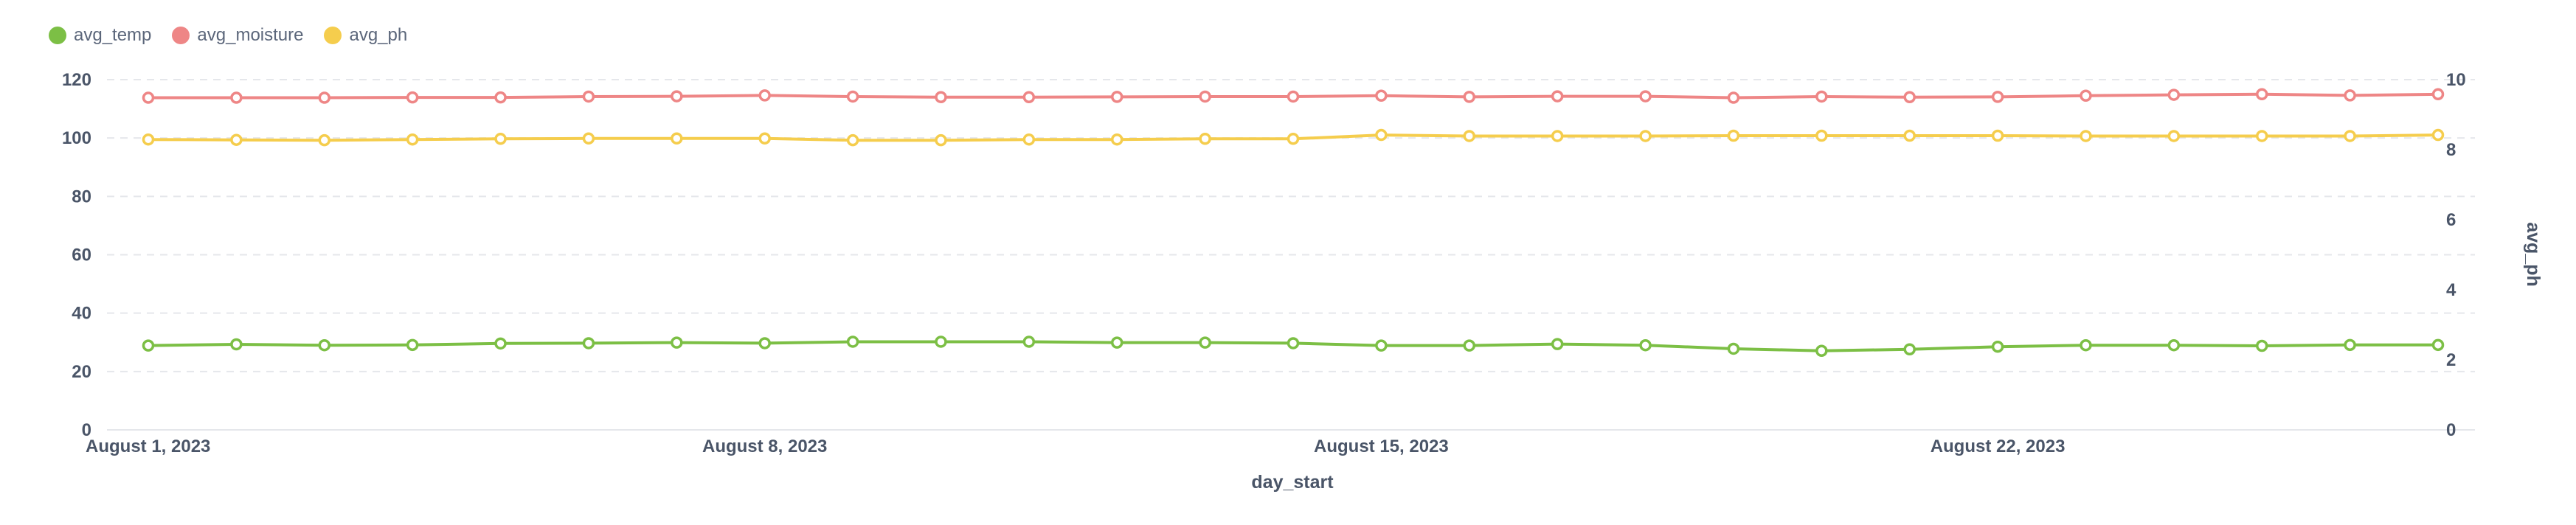 This screenshot has width=2576, height=525. What do you see at coordinates (2534, 254) in the screenshot?
I see `y2-axis-title: avg_ph` at bounding box center [2534, 254].